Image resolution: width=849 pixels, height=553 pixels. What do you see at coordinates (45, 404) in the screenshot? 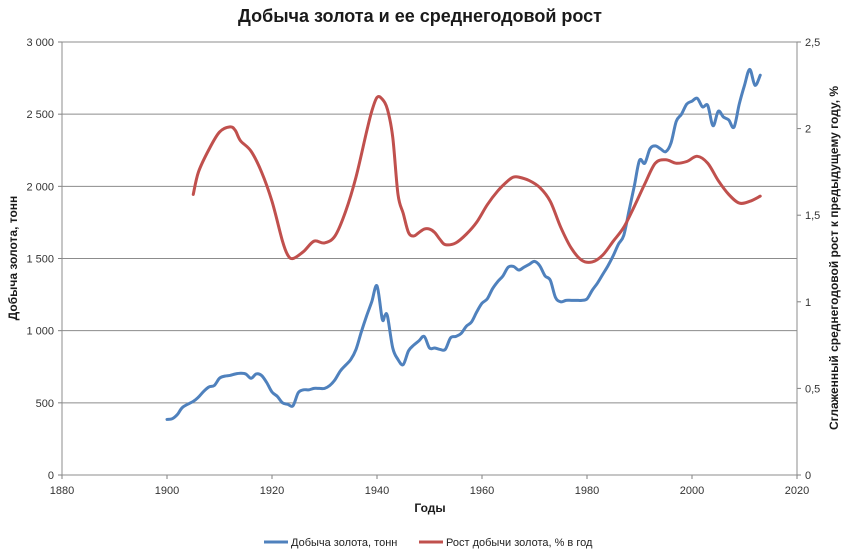
I see `y-tick-label: 500` at bounding box center [45, 404].